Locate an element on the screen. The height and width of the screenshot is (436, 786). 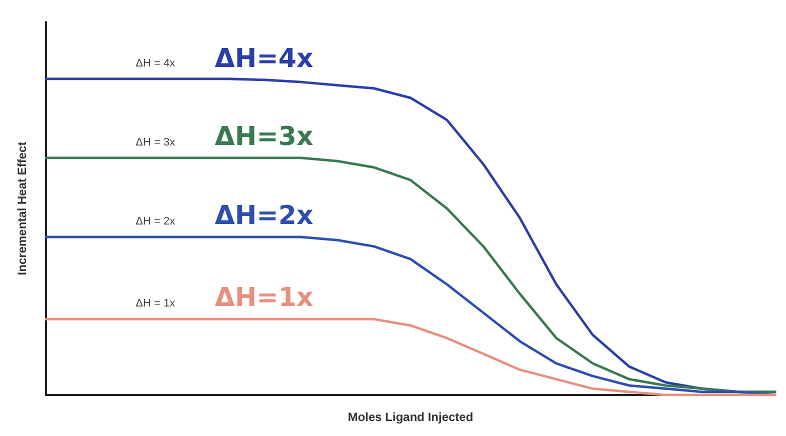
x-axis-title: Moles Ligand Injected is located at coordinates (411, 417).